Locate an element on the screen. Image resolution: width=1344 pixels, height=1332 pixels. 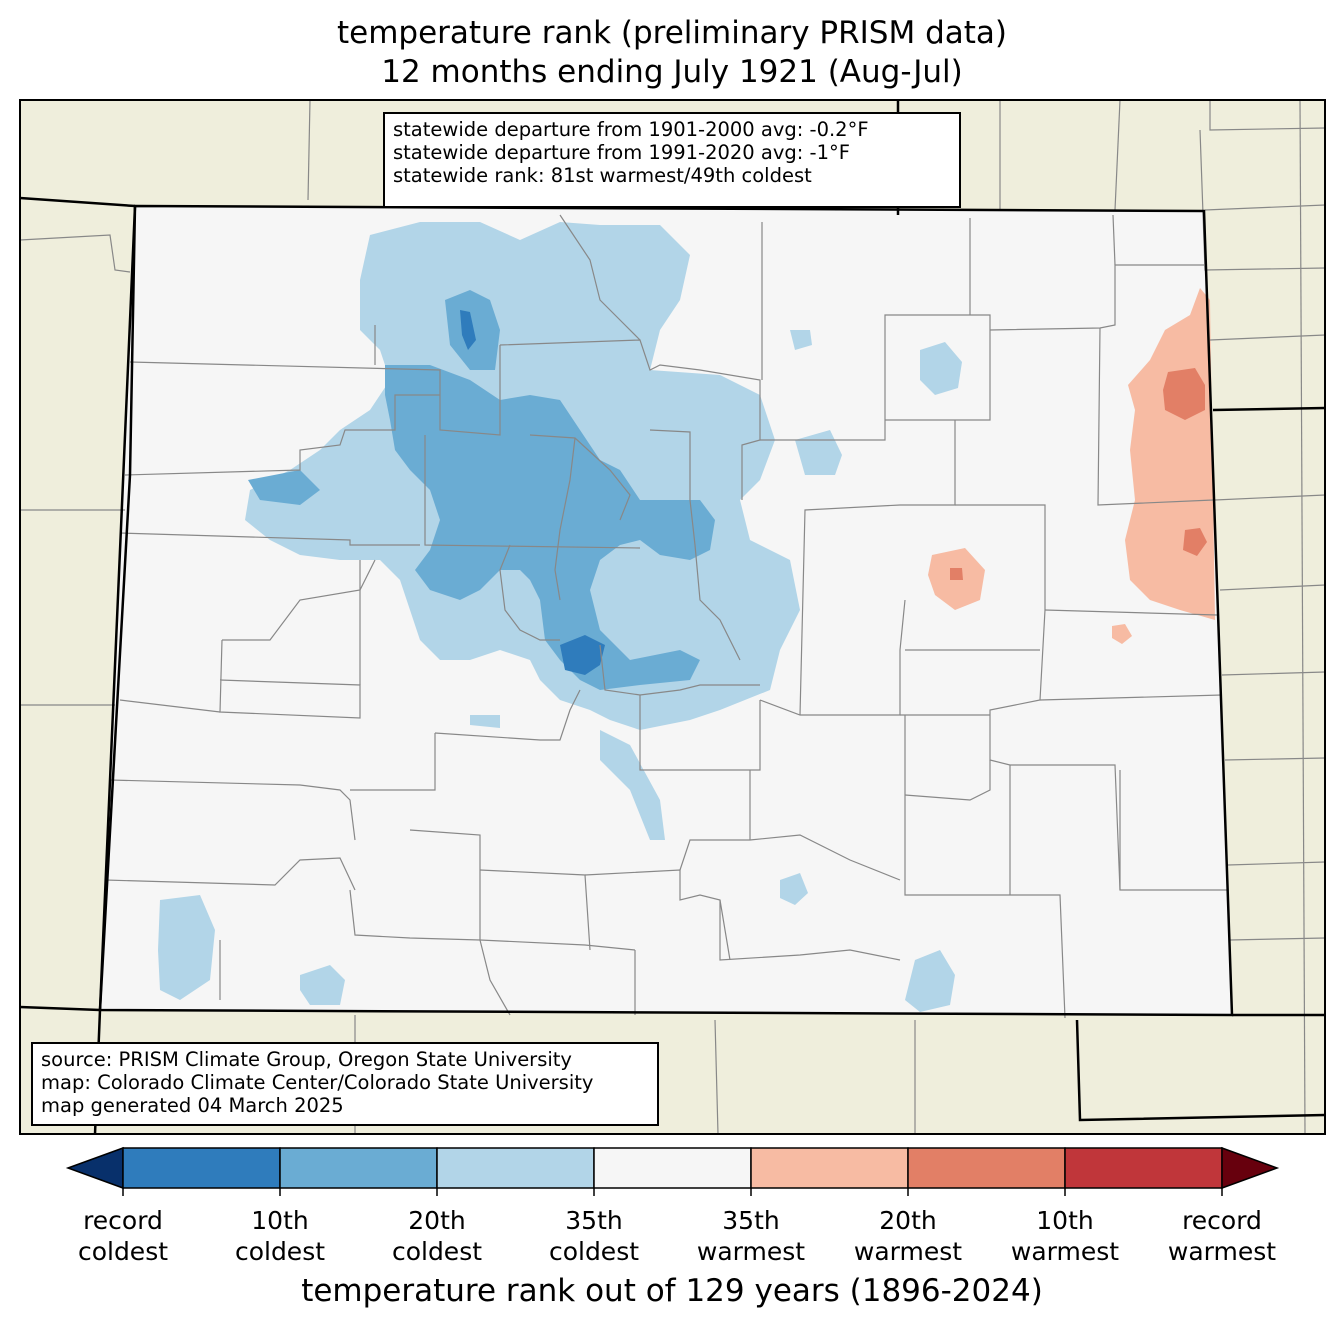
colorbar-label-10th-coldest: 10th coldest is located at coordinates (280, 1236).